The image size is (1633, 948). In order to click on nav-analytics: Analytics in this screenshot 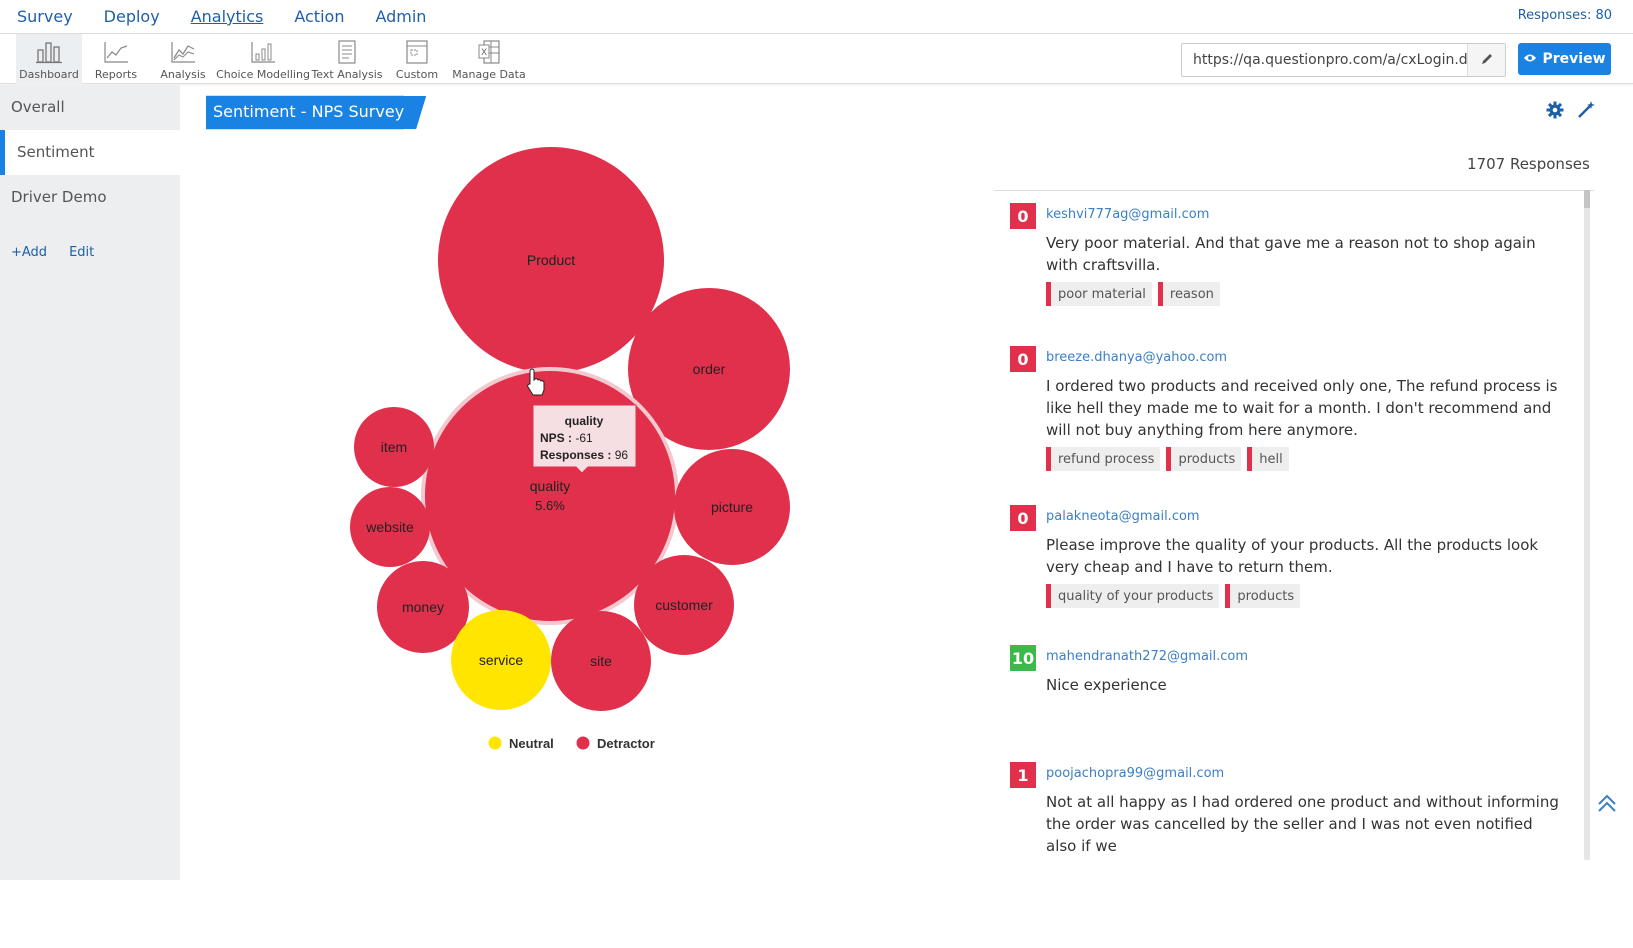, I will do `click(227, 16)`.